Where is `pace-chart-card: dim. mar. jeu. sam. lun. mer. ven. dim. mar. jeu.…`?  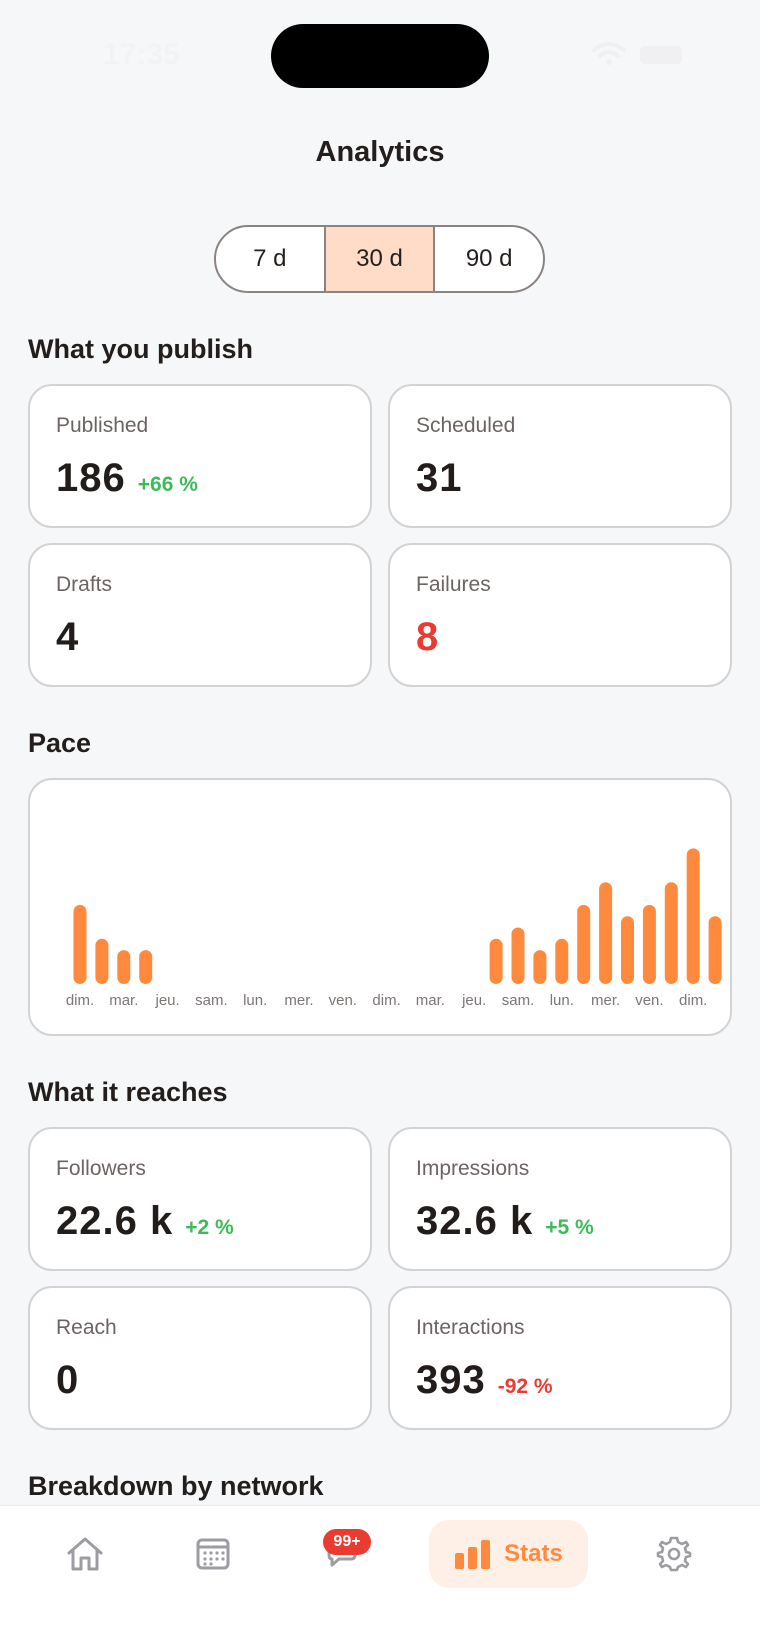 pace-chart-card: dim. mar. jeu. sam. lun. mer. ven. dim. mar. jeu.… is located at coordinates (380, 907).